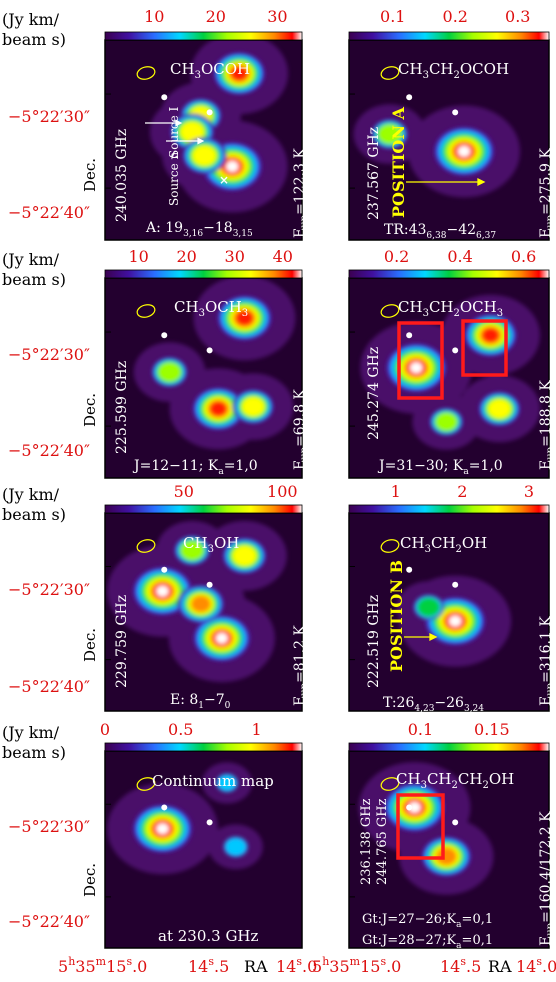 The height and width of the screenshot is (982, 556). I want to click on ra-tick-label-left-1: 5h35m15s.0, so click(102, 965).